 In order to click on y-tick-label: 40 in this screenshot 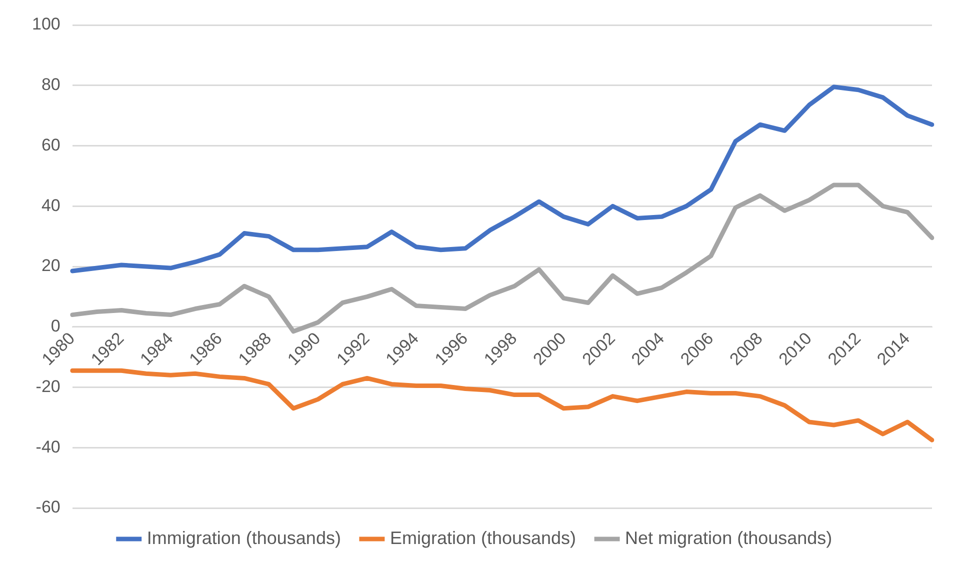, I will do `click(50, 205)`.